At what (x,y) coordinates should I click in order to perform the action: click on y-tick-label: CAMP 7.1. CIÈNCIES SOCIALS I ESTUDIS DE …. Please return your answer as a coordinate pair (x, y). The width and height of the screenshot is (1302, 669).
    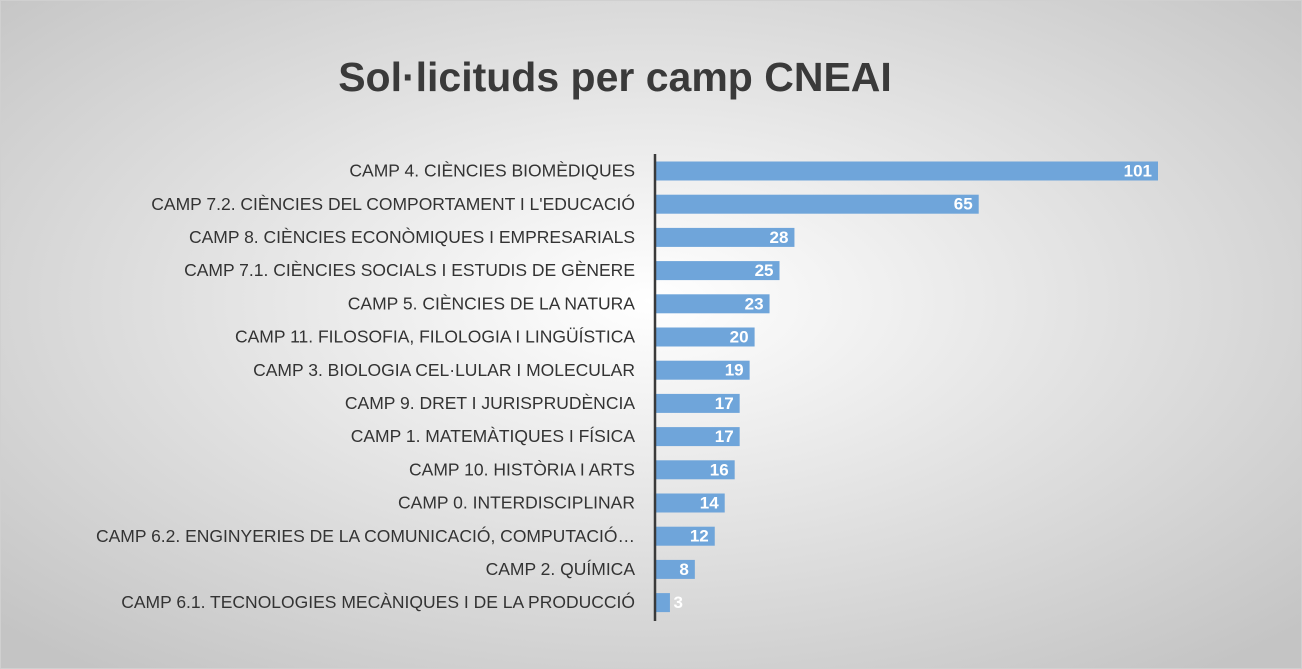
    Looking at the image, I should click on (409, 270).